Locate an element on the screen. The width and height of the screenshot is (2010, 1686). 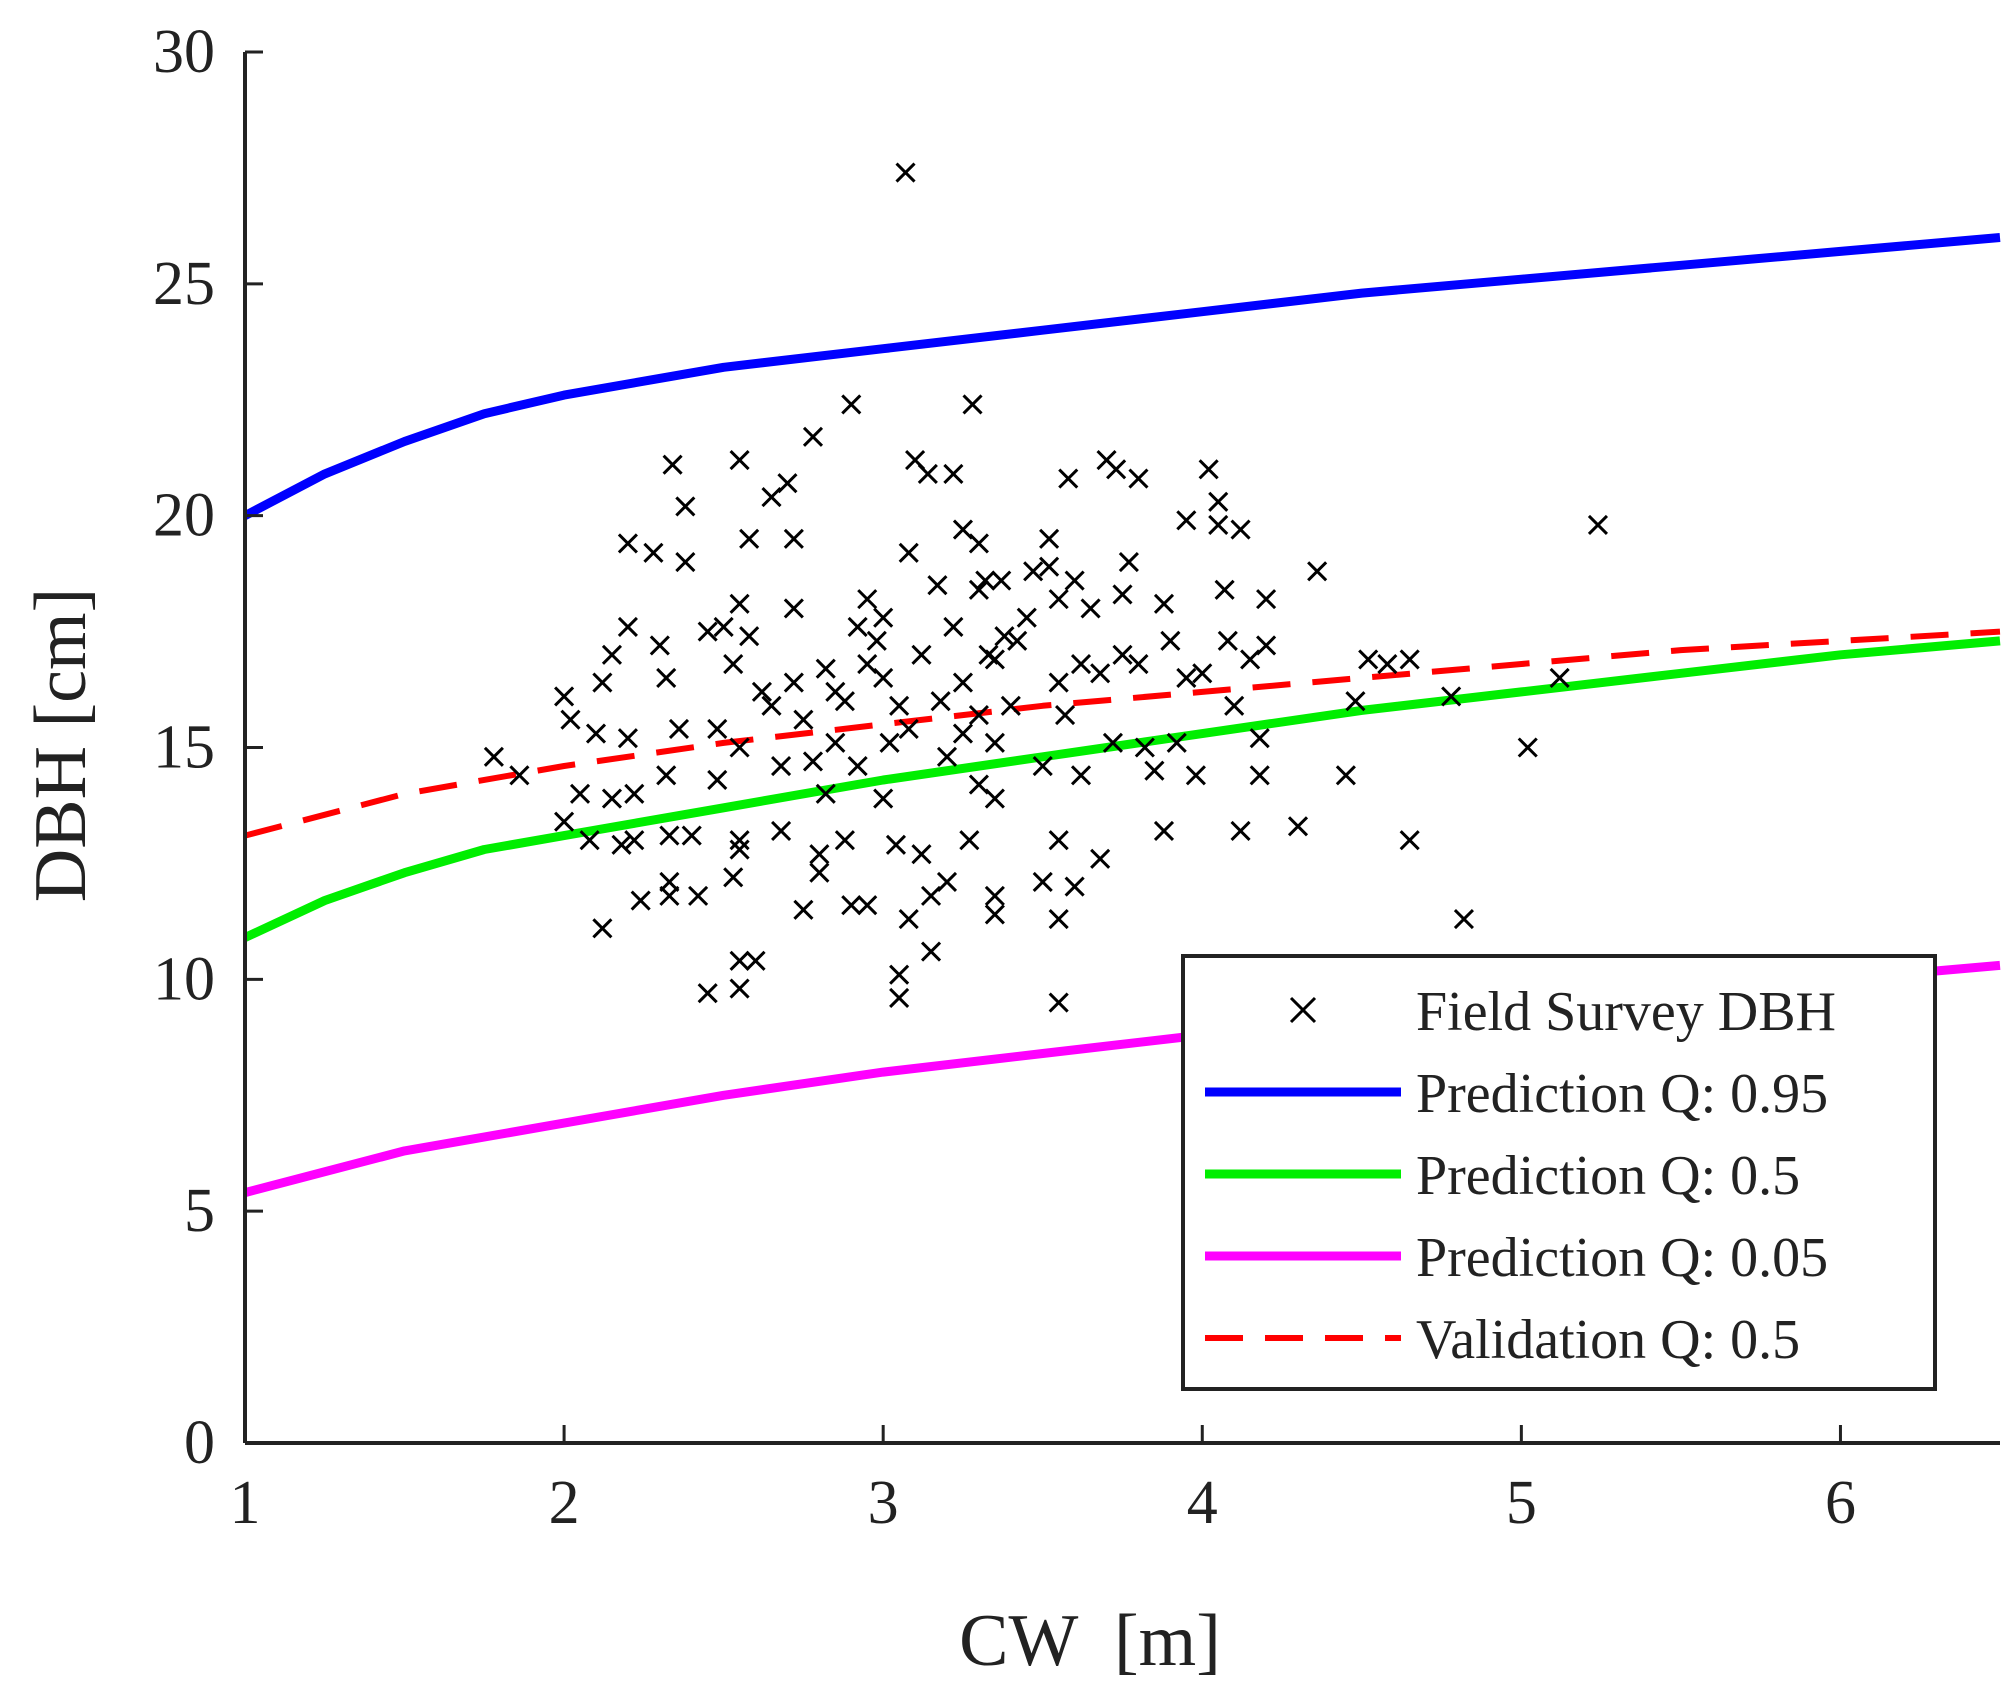
legend-label: Field Survey DBH is located at coordinates (1626, 1012).